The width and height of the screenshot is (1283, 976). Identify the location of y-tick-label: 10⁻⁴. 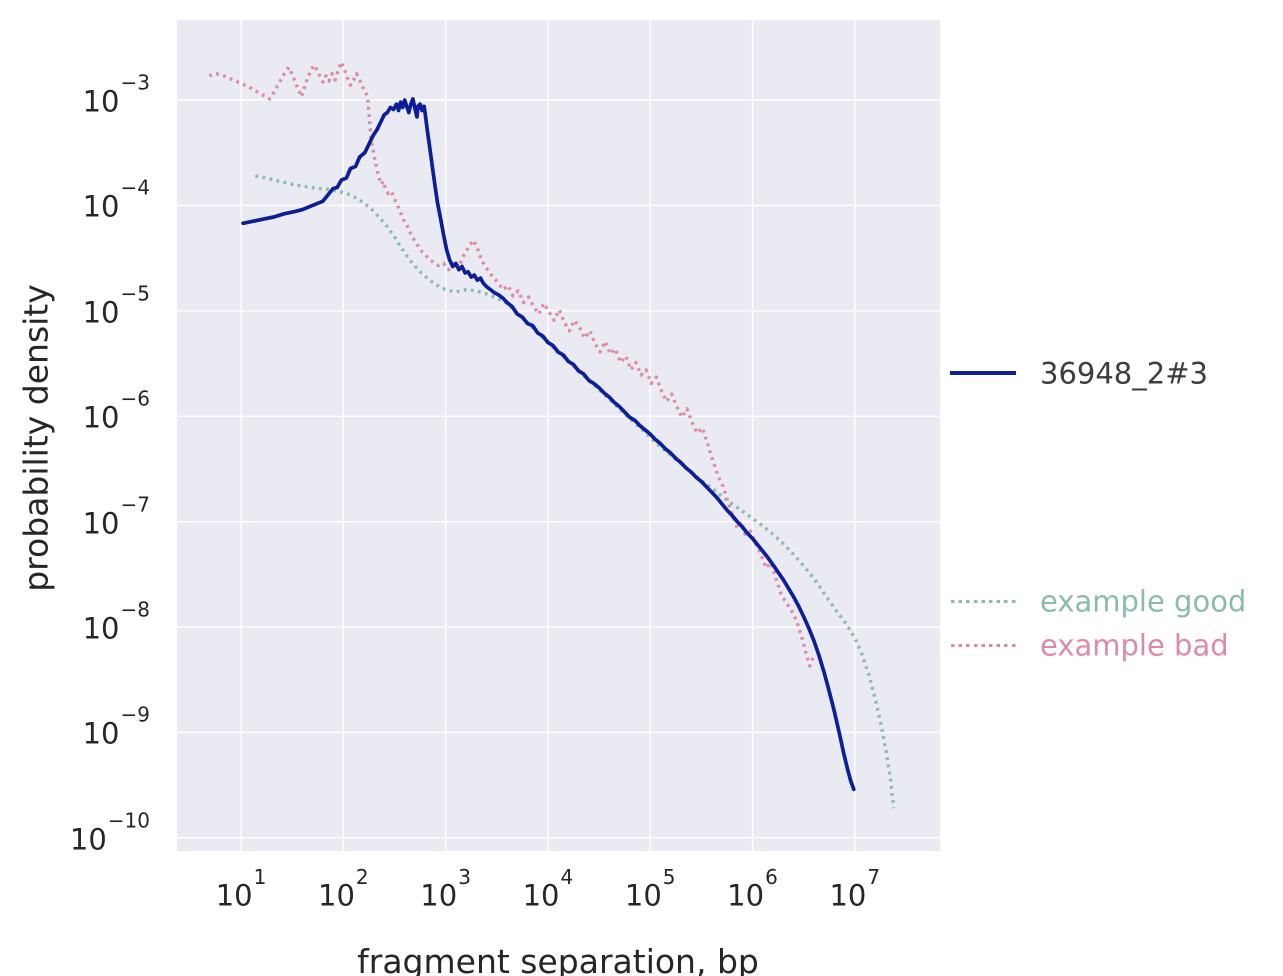
(116, 200).